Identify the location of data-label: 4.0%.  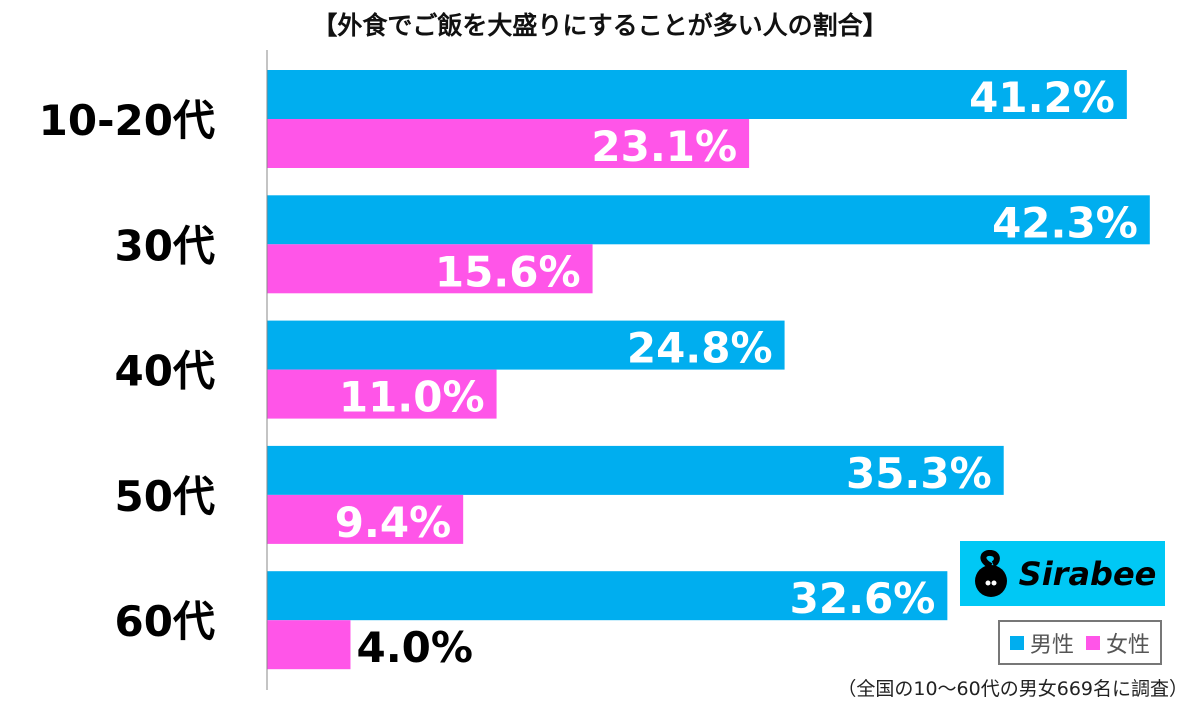
(414, 647).